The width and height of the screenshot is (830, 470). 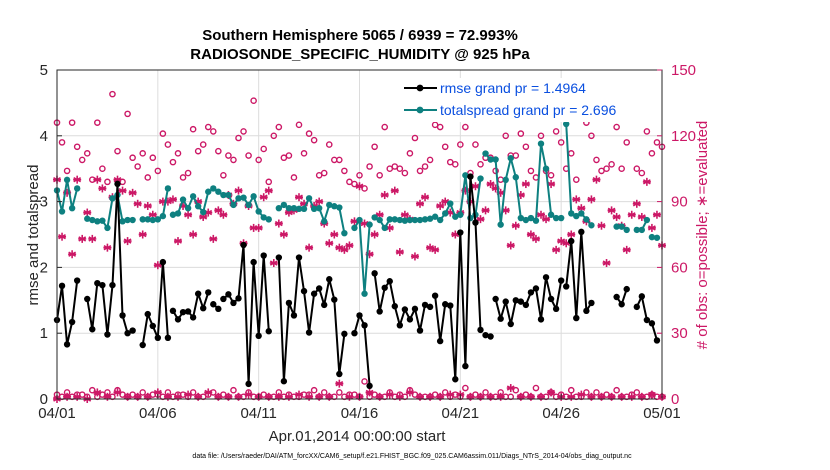 I want to click on y-tick-label-3: 3, so click(x=44, y=202).